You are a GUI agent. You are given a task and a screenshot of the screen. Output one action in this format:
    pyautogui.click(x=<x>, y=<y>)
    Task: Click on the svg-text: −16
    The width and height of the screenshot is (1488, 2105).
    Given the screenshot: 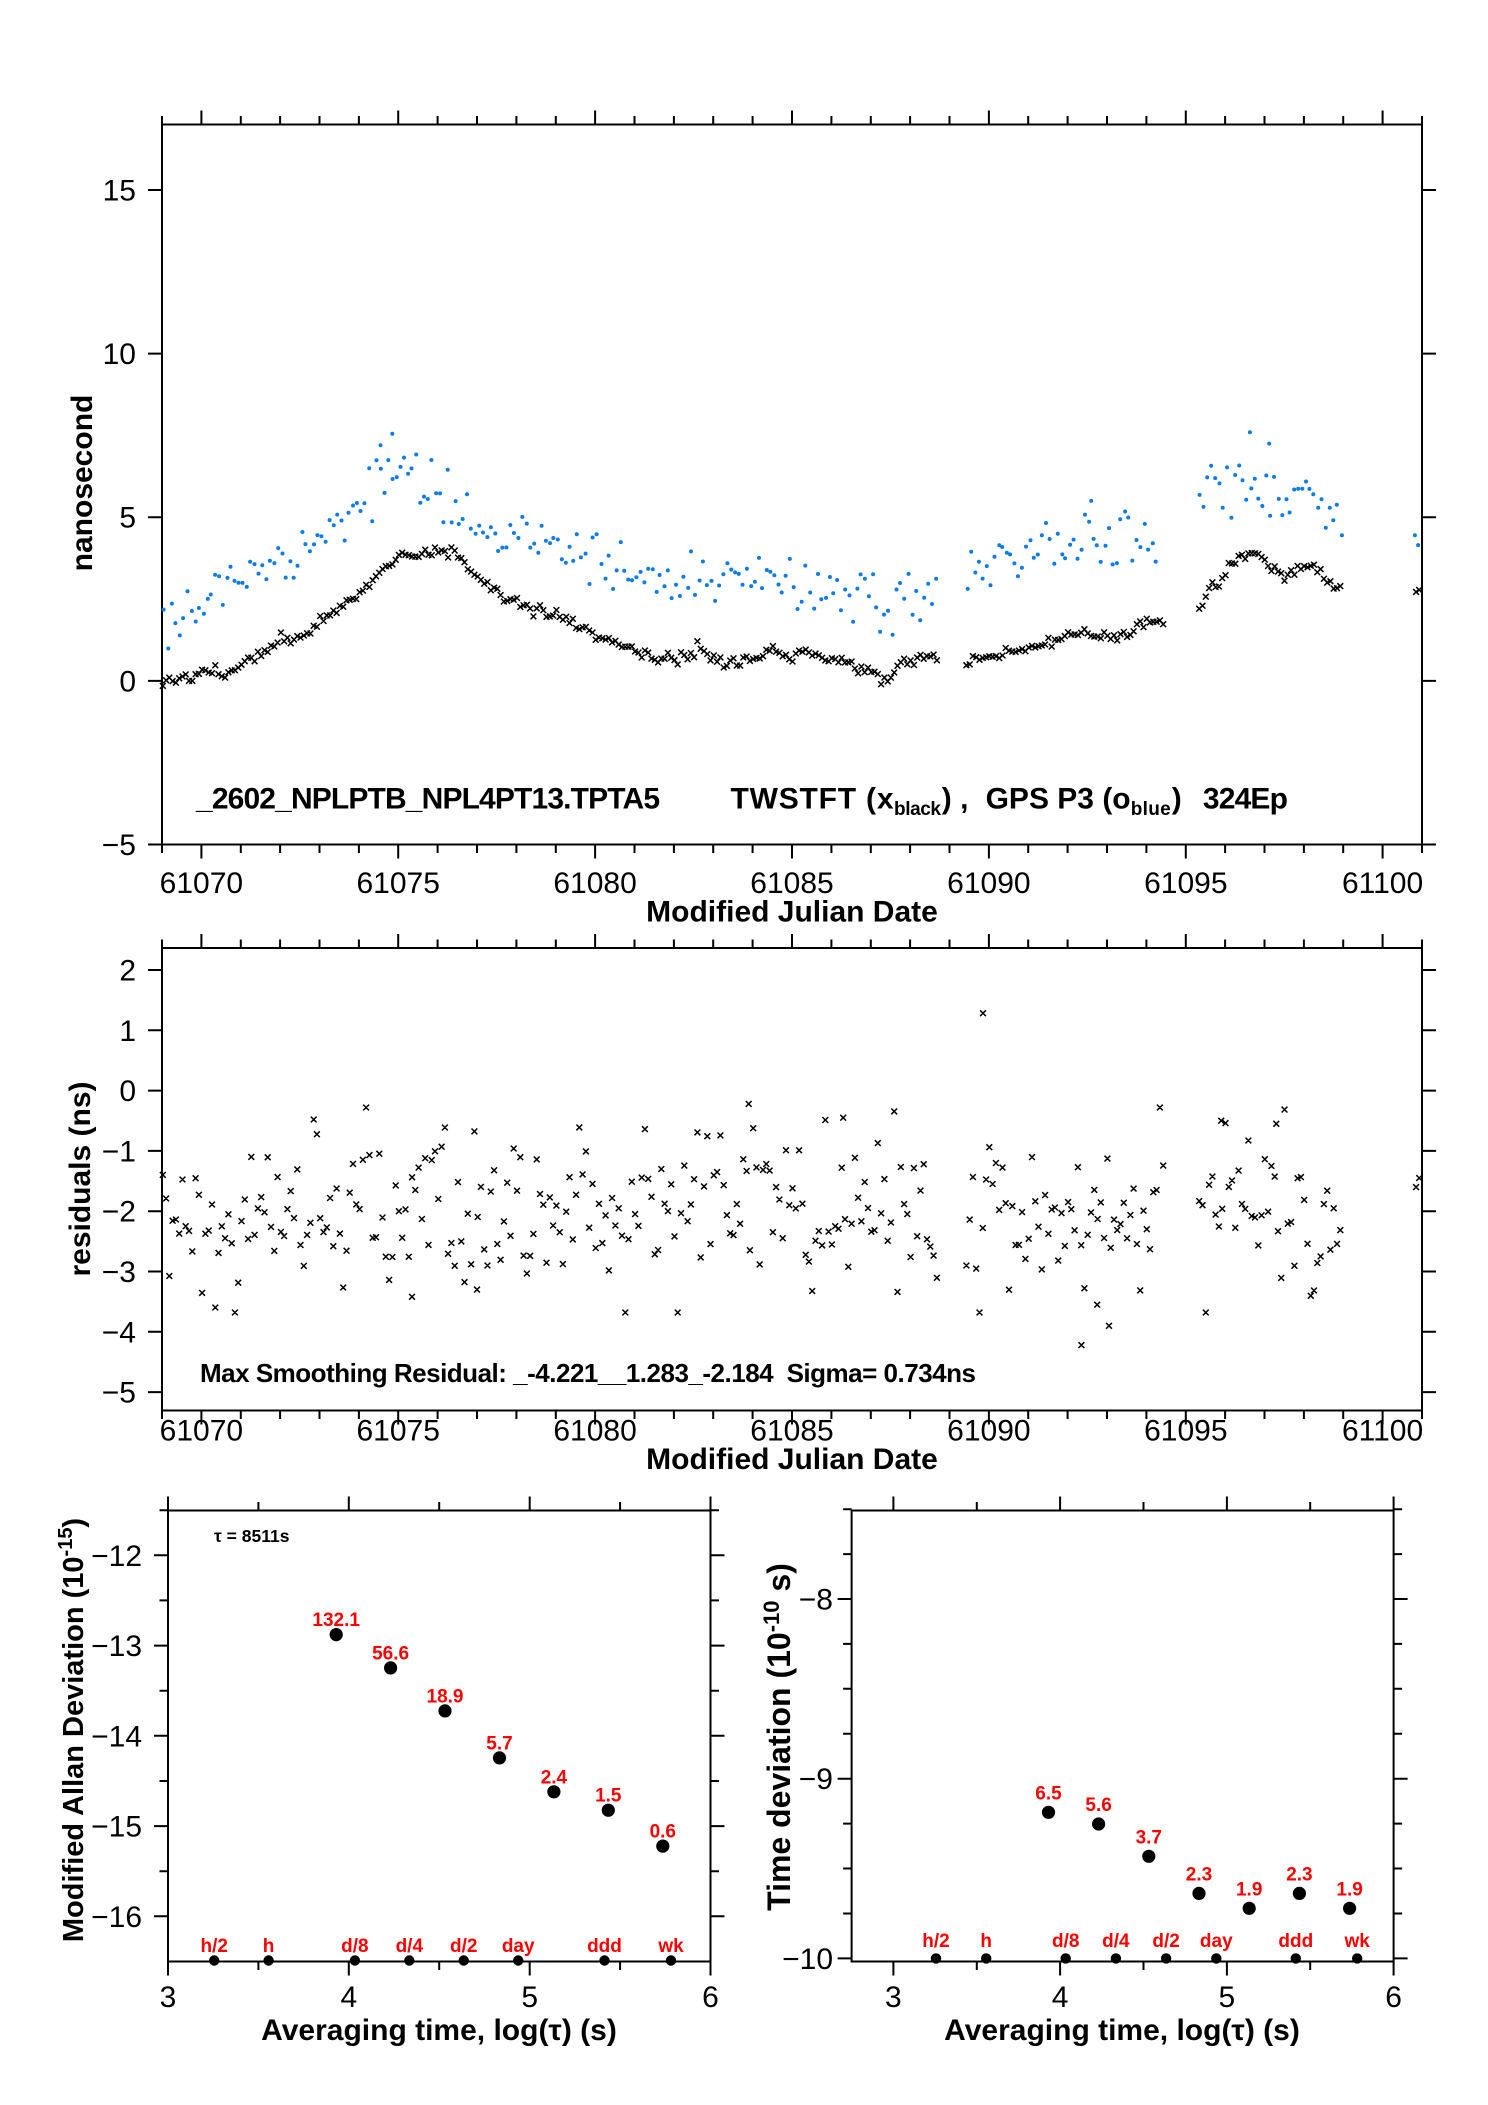 What is the action you would take?
    pyautogui.click(x=116, y=1917)
    